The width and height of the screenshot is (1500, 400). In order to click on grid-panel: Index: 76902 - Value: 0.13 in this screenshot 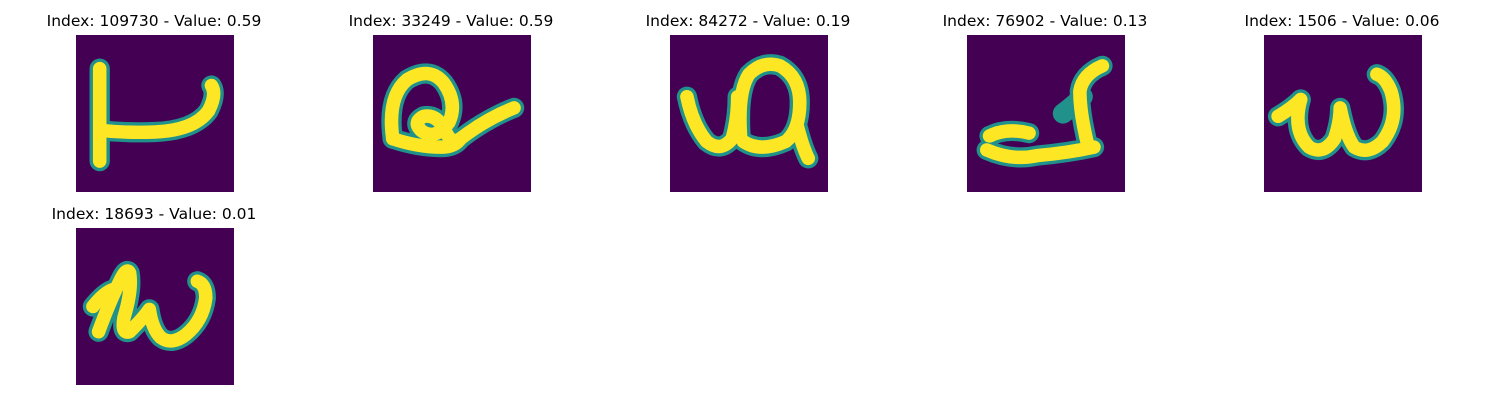, I will do `click(1045, 101)`.